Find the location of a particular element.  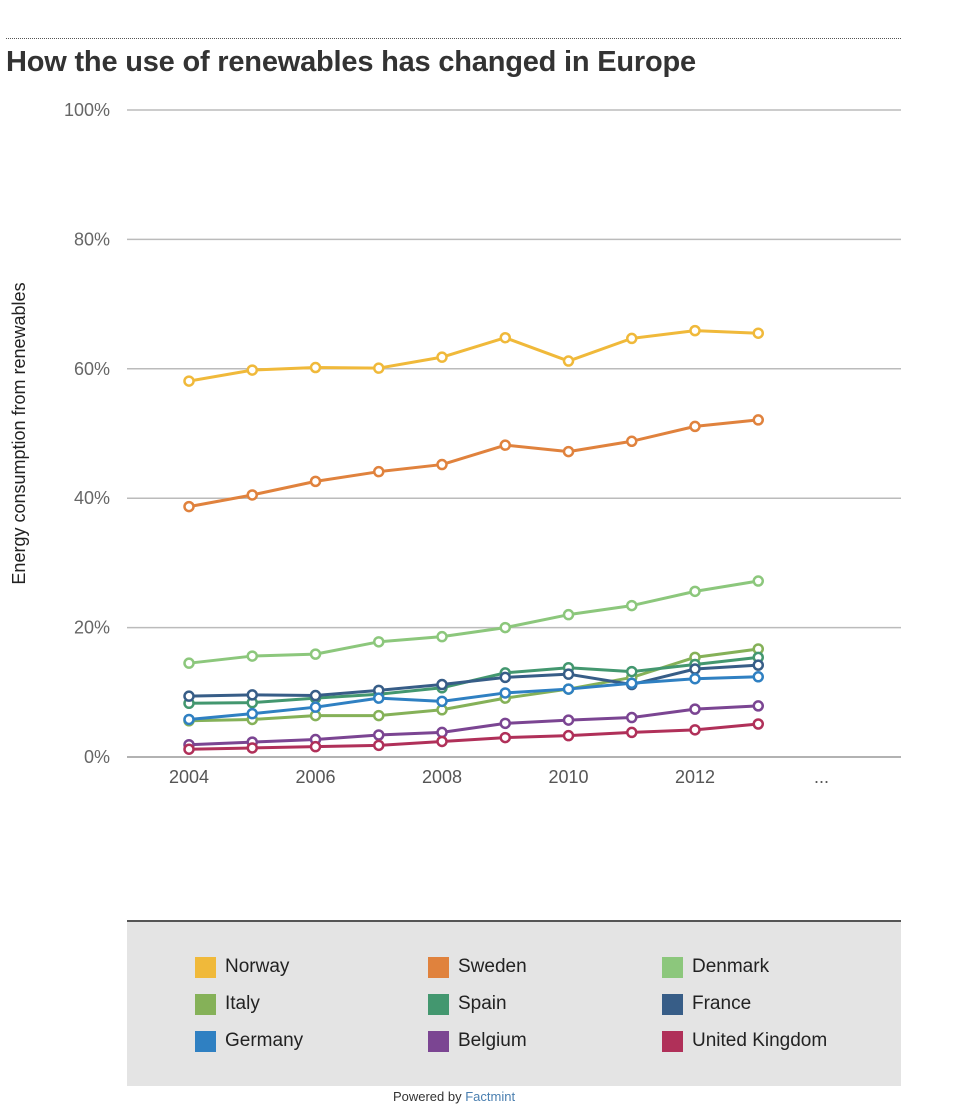

series-line-denmark is located at coordinates (473, 622).